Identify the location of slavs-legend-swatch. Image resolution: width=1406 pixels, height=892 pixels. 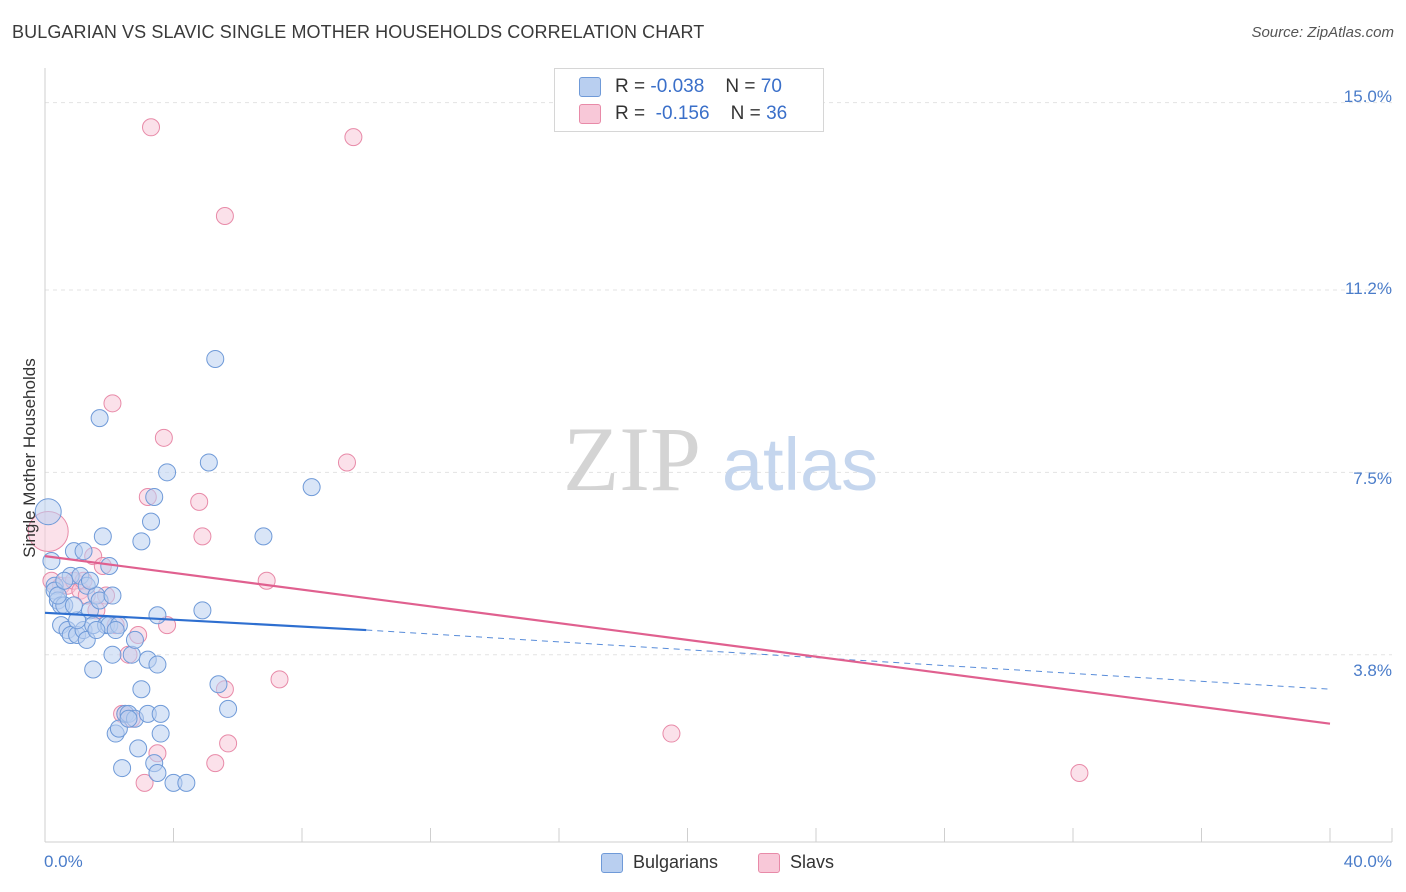
(769, 862).